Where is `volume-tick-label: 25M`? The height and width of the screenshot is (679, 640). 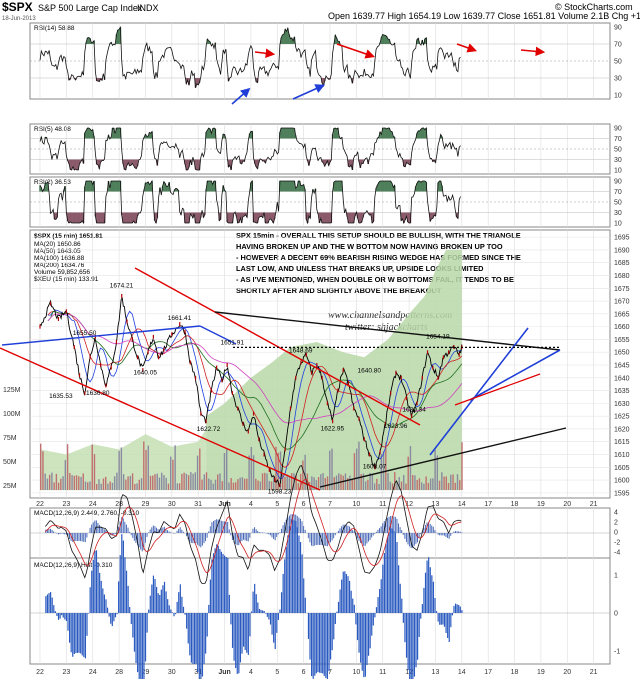 volume-tick-label: 25M is located at coordinates (10, 486).